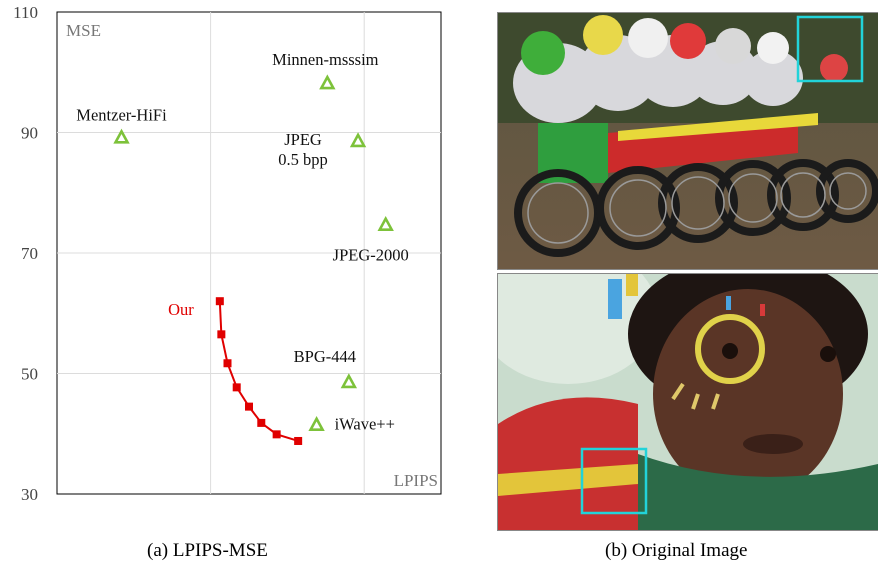  Describe the element at coordinates (29, 494) in the screenshot. I see `y-tick-label: 30` at that location.